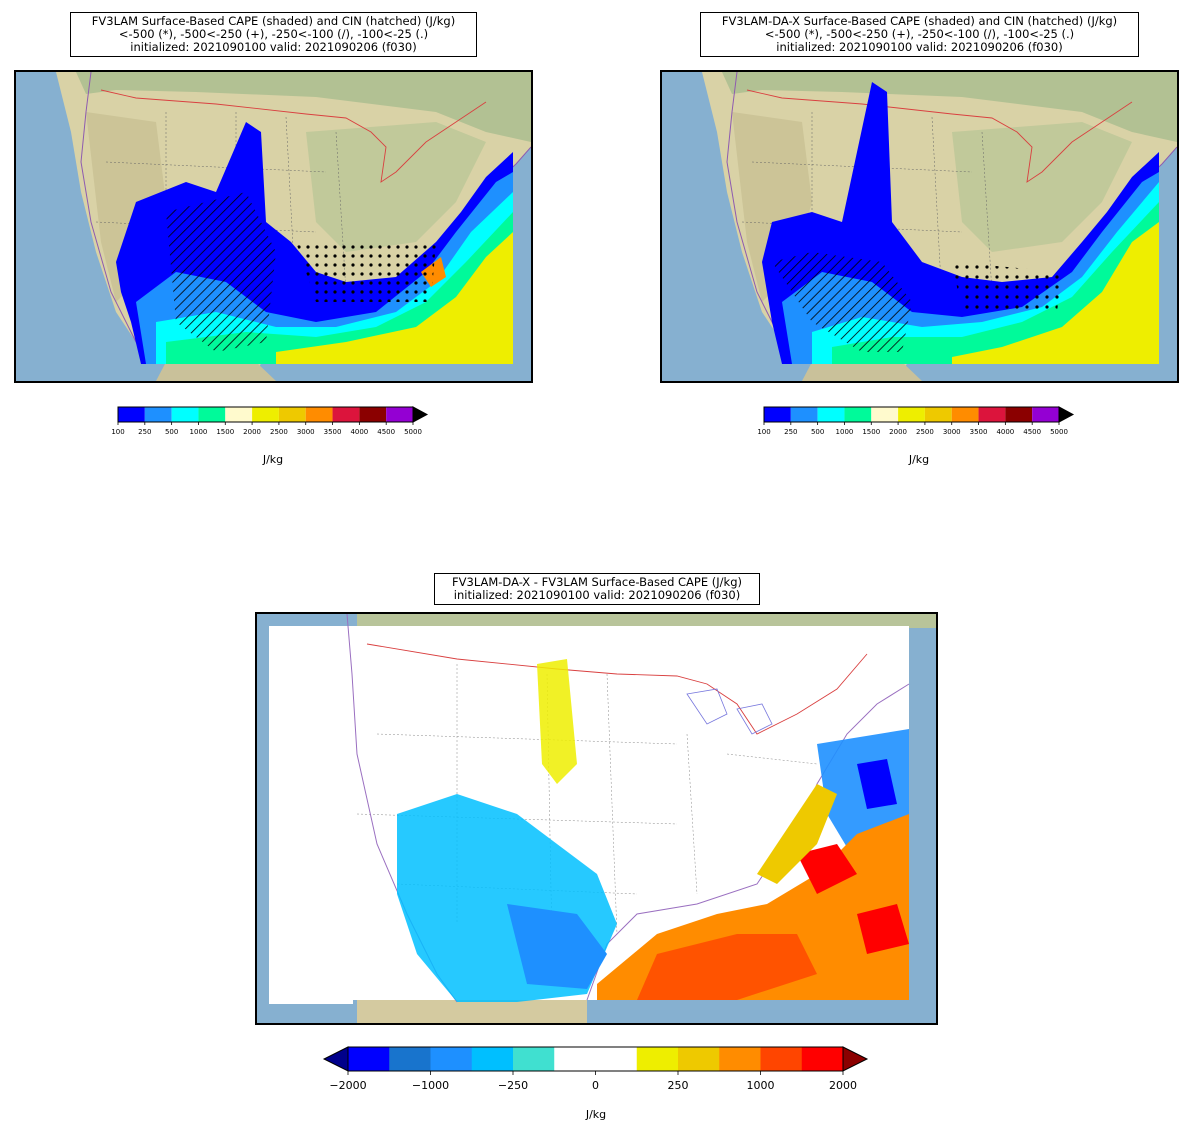 Image resolution: width=1192 pixels, height=1138 pixels. I want to click on colorbar-tick-label: 2500, so click(279, 432).